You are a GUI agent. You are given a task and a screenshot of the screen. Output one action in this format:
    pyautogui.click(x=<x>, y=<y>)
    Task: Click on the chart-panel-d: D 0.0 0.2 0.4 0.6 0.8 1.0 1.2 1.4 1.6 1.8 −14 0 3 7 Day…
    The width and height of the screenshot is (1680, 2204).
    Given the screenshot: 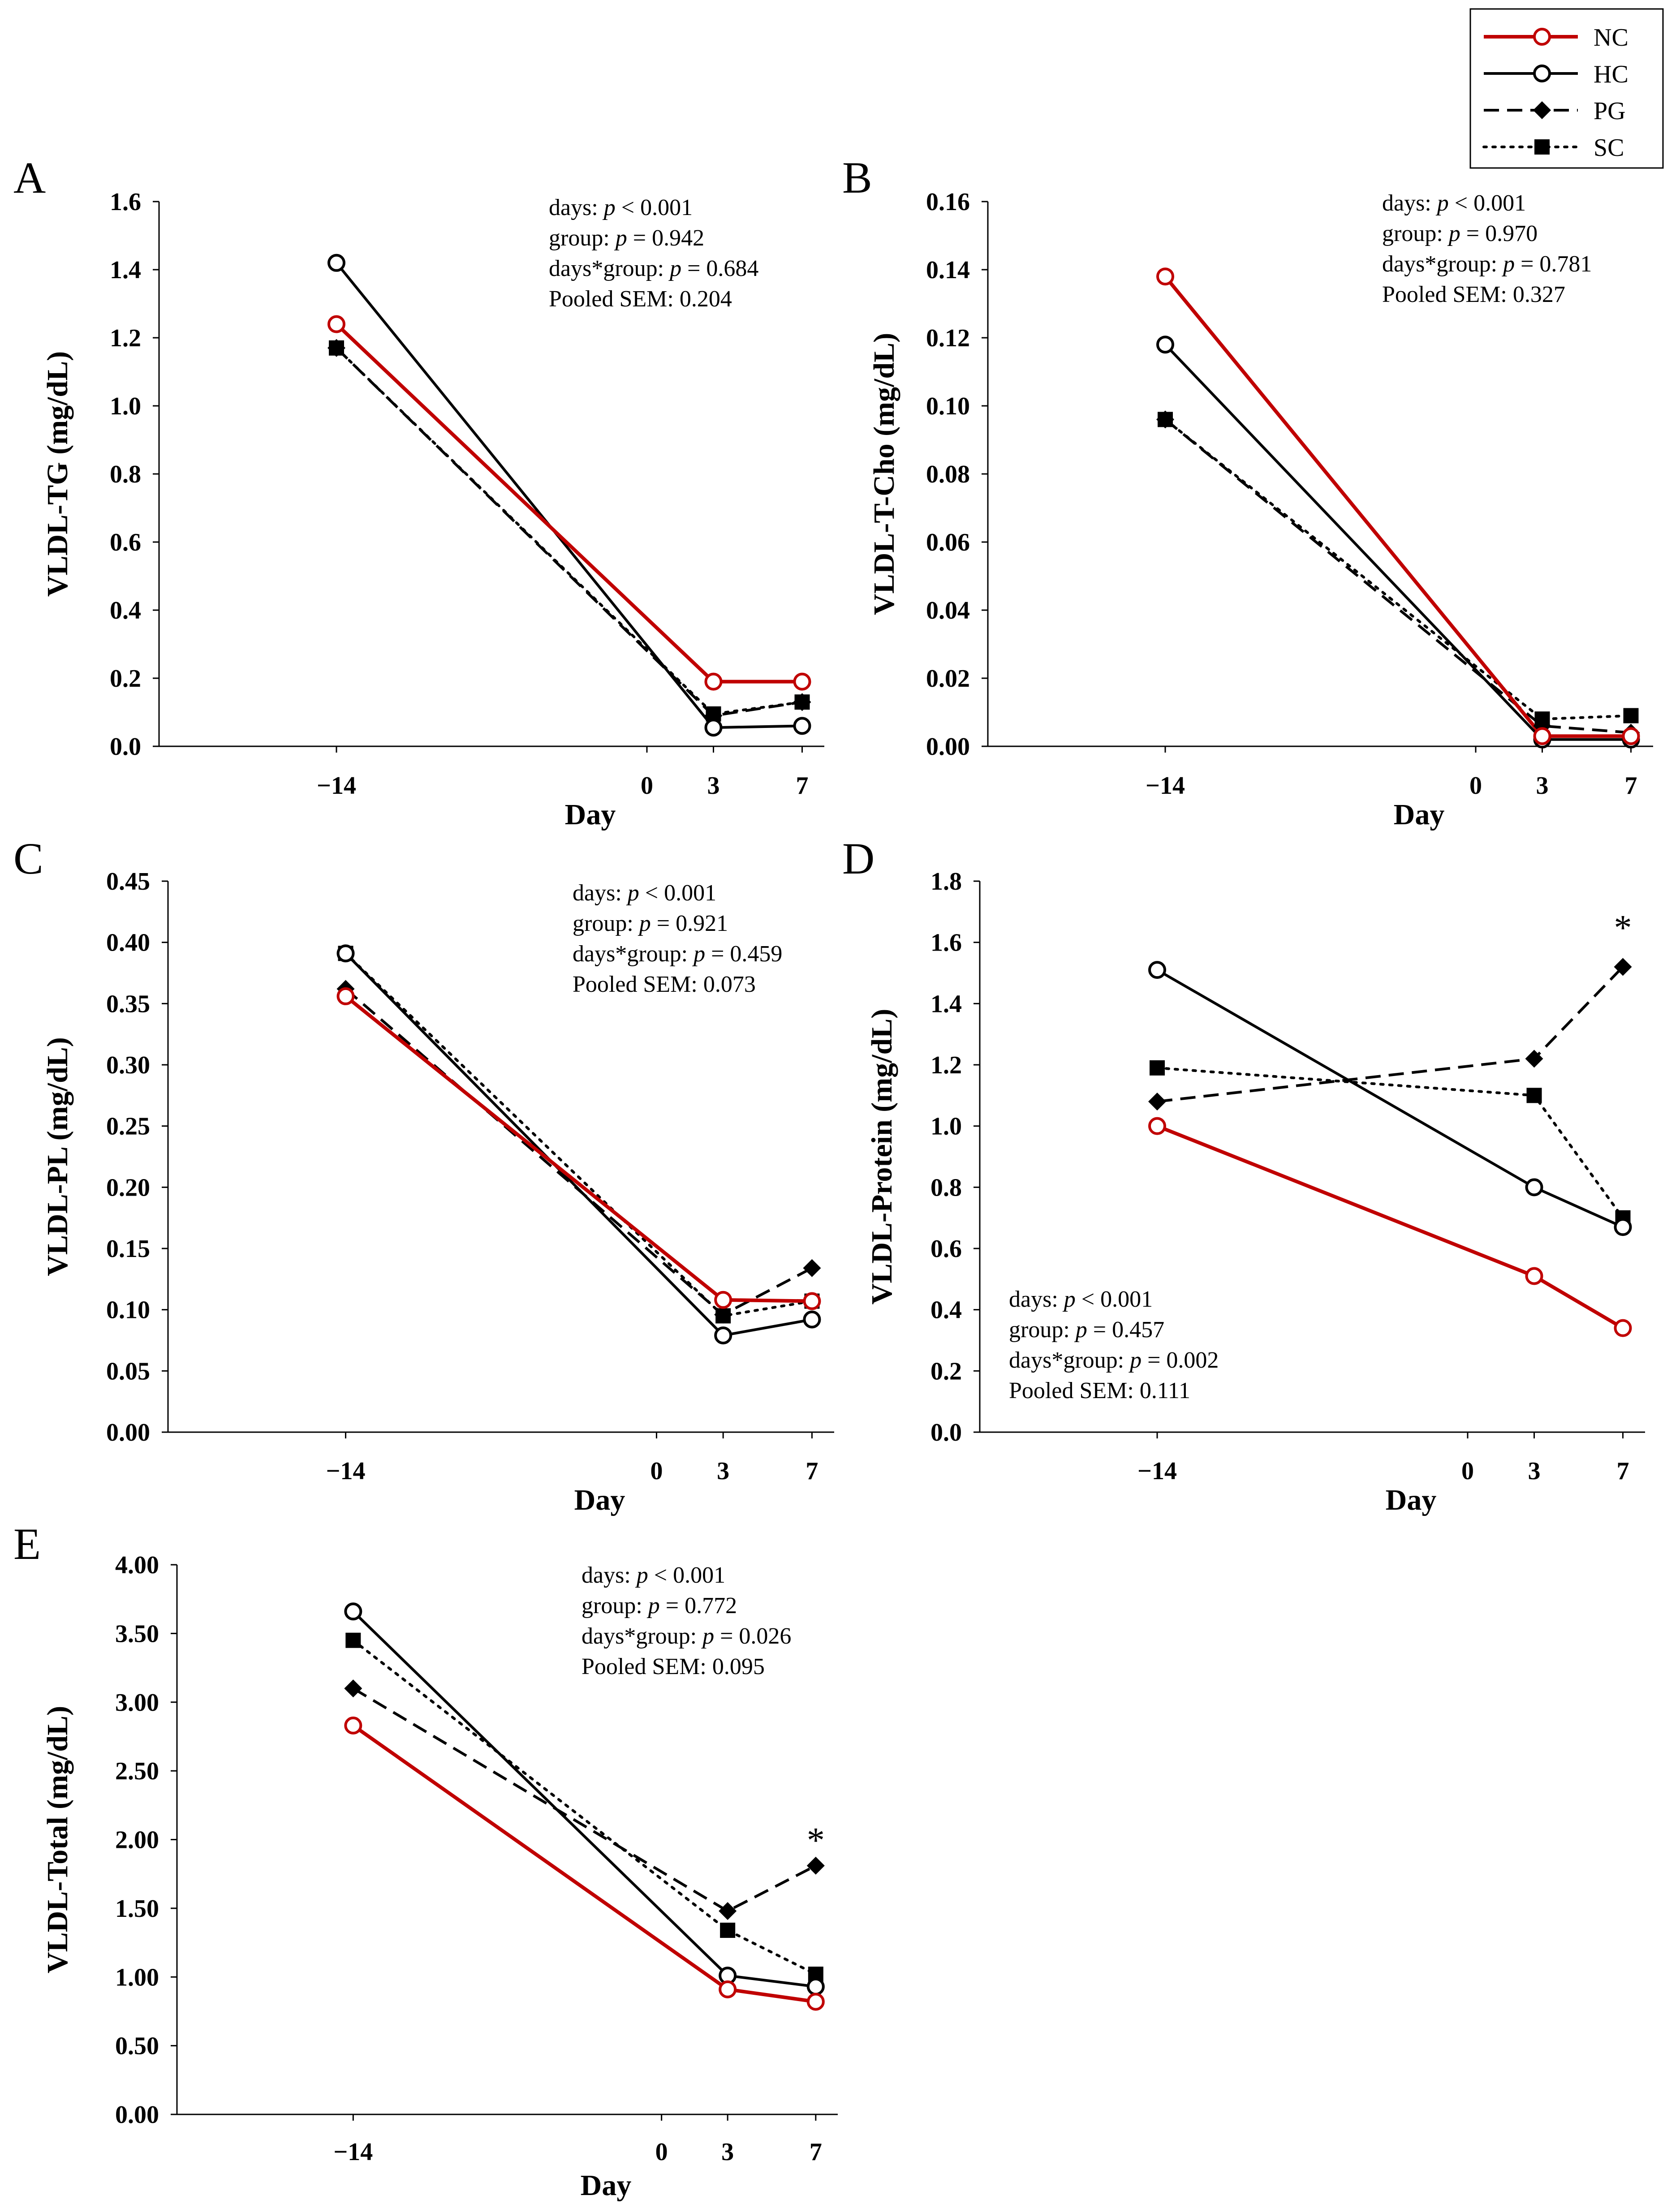 What is the action you would take?
    pyautogui.click(x=1244, y=1175)
    